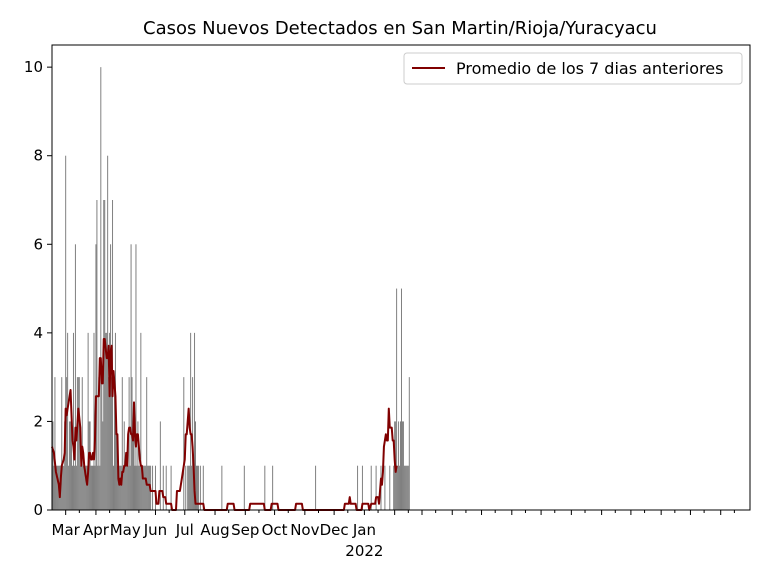 The width and height of the screenshot is (768, 576). I want to click on y-tick-label: 10, so click(33, 67).